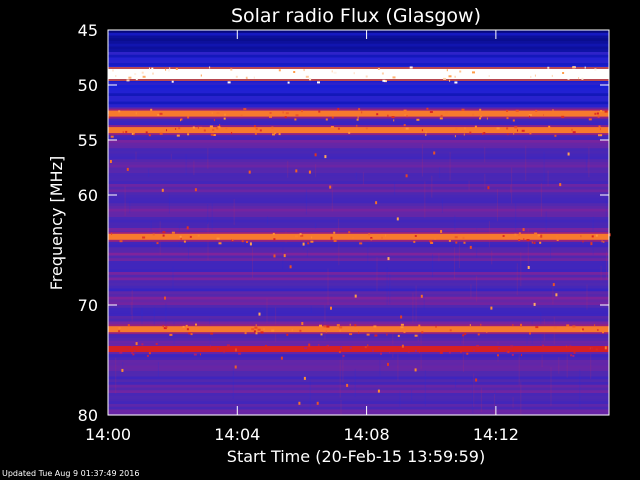 This screenshot has height=480, width=640. I want to click on x-tick-label-0: 14:00, so click(108, 434).